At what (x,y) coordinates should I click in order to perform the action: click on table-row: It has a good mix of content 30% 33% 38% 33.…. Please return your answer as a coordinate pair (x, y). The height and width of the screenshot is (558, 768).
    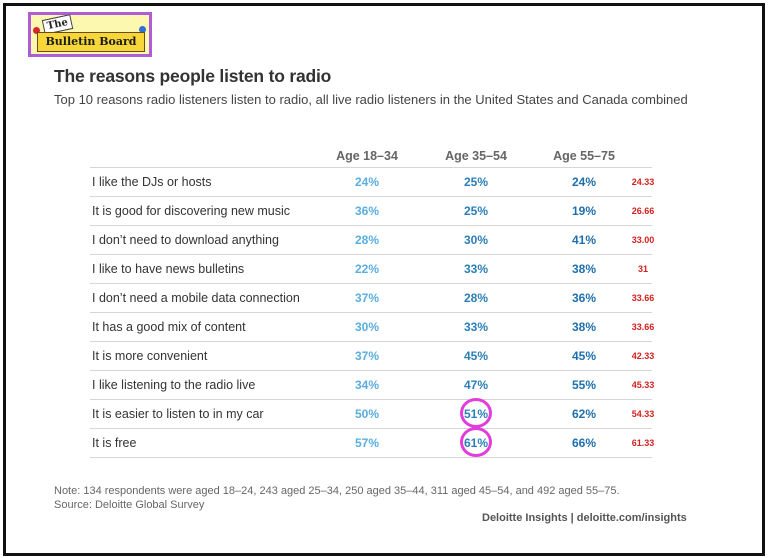
    Looking at the image, I should click on (372, 327).